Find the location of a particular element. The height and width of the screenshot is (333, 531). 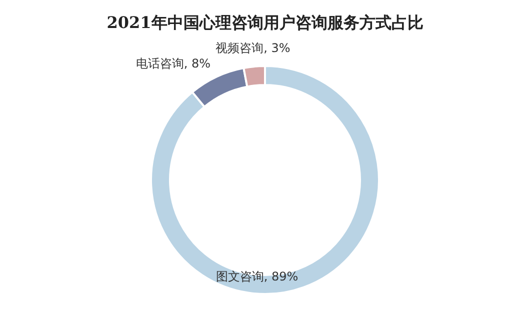

data-label: , 3% is located at coordinates (277, 47).